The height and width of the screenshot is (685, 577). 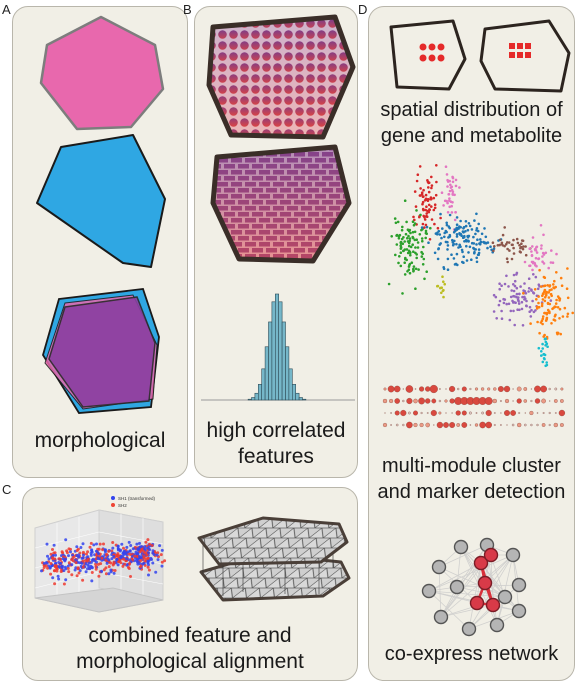 What do you see at coordinates (100, 554) in the screenshot?
I see `3d-scatter-plot: SH1 (transformed) SH2` at bounding box center [100, 554].